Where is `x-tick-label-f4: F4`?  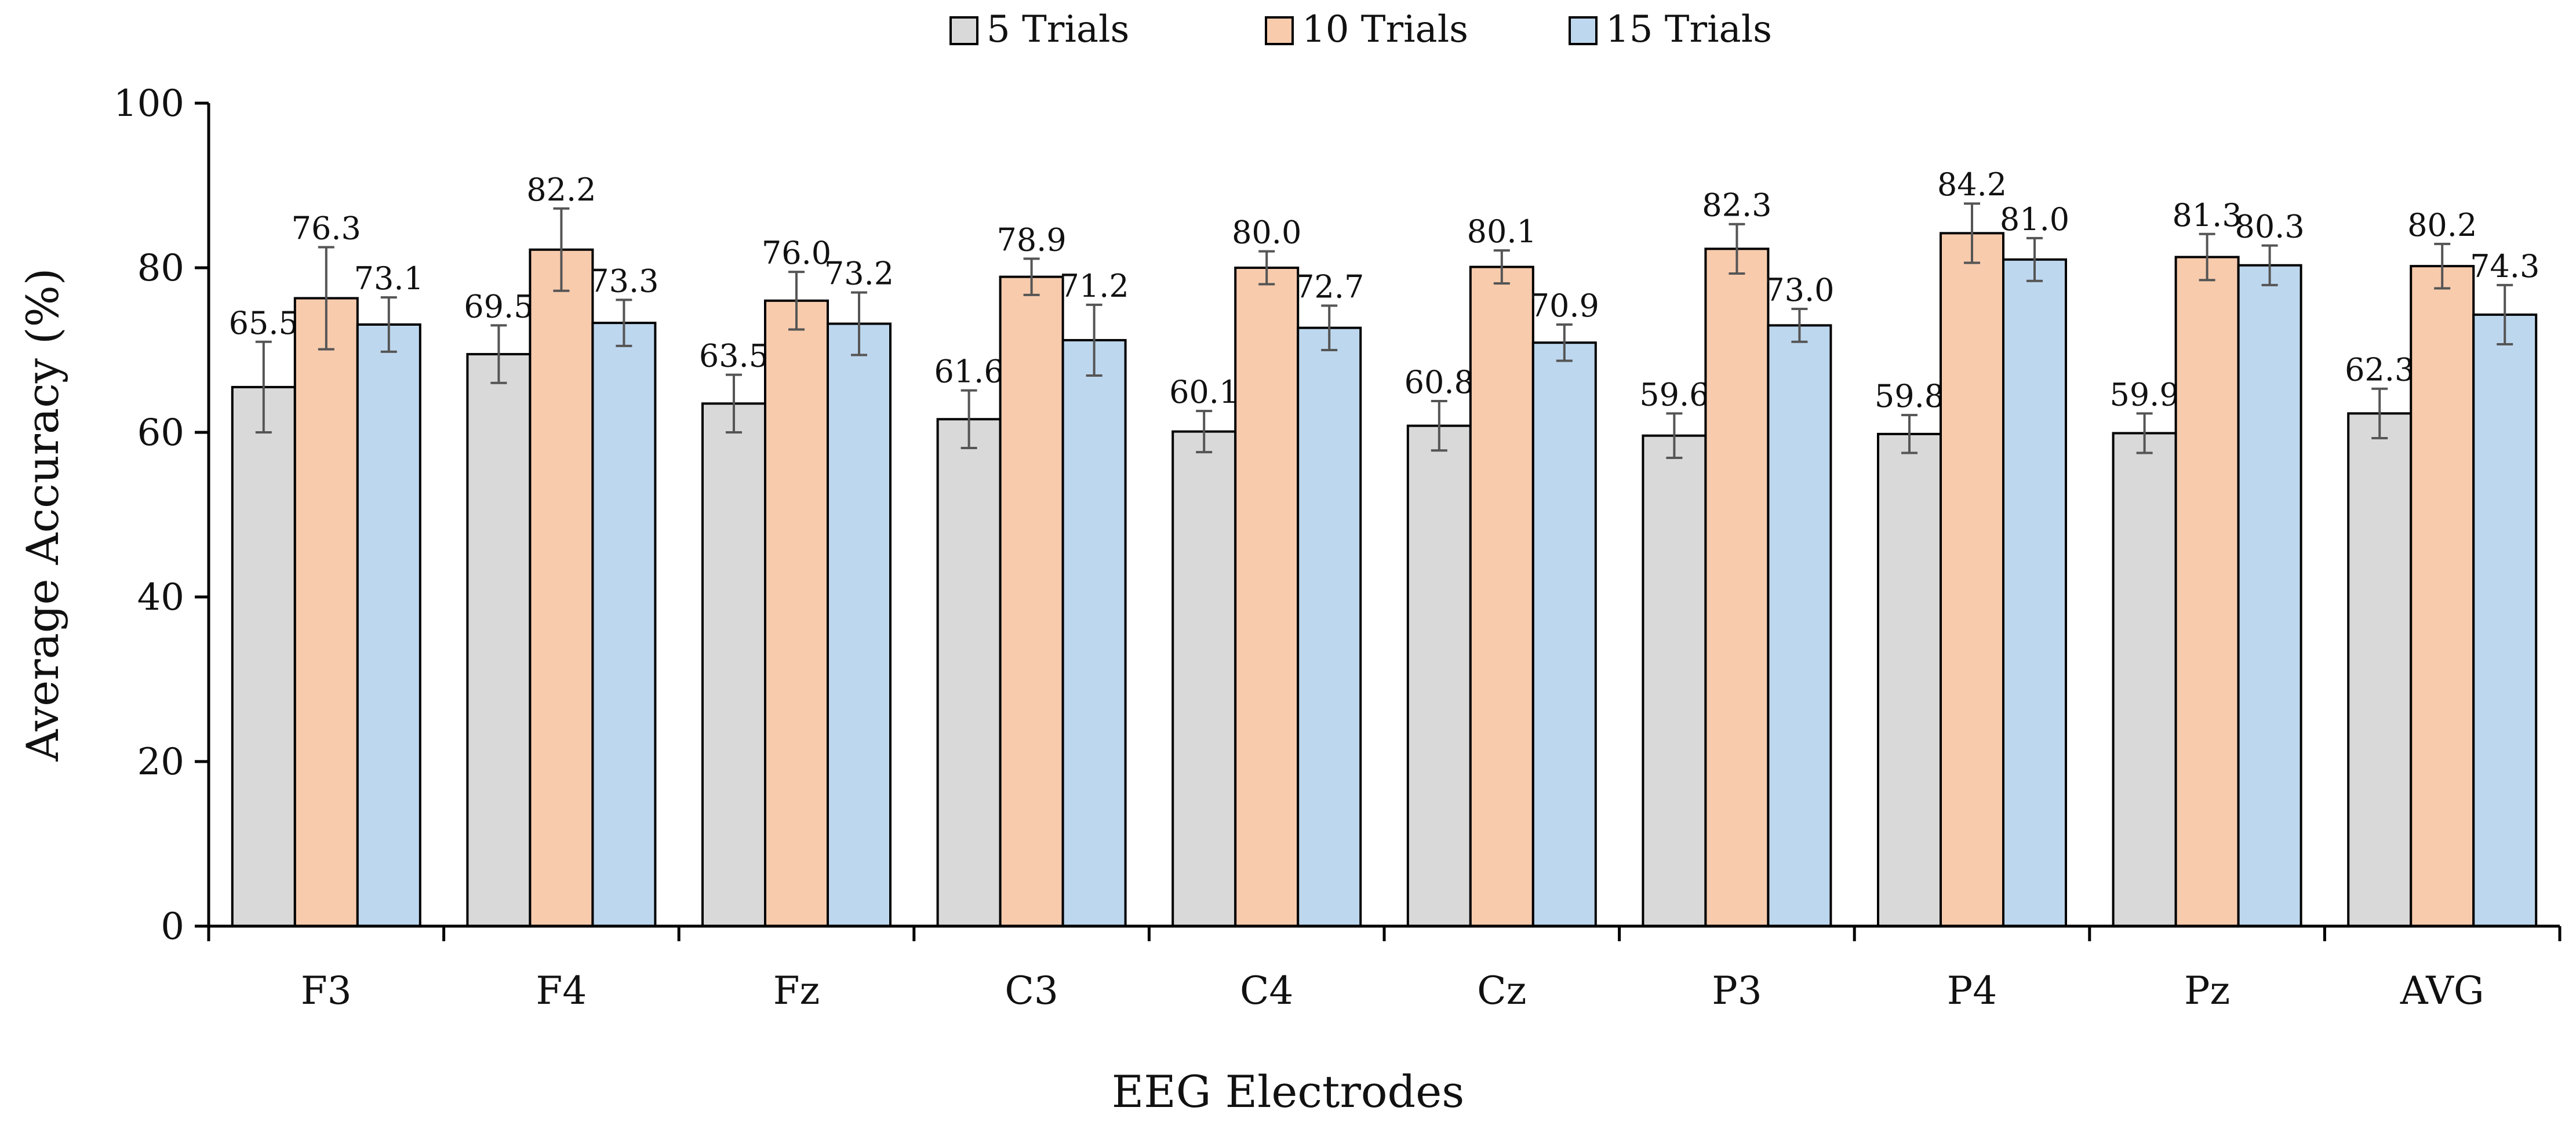 x-tick-label-f4: F4 is located at coordinates (561, 990).